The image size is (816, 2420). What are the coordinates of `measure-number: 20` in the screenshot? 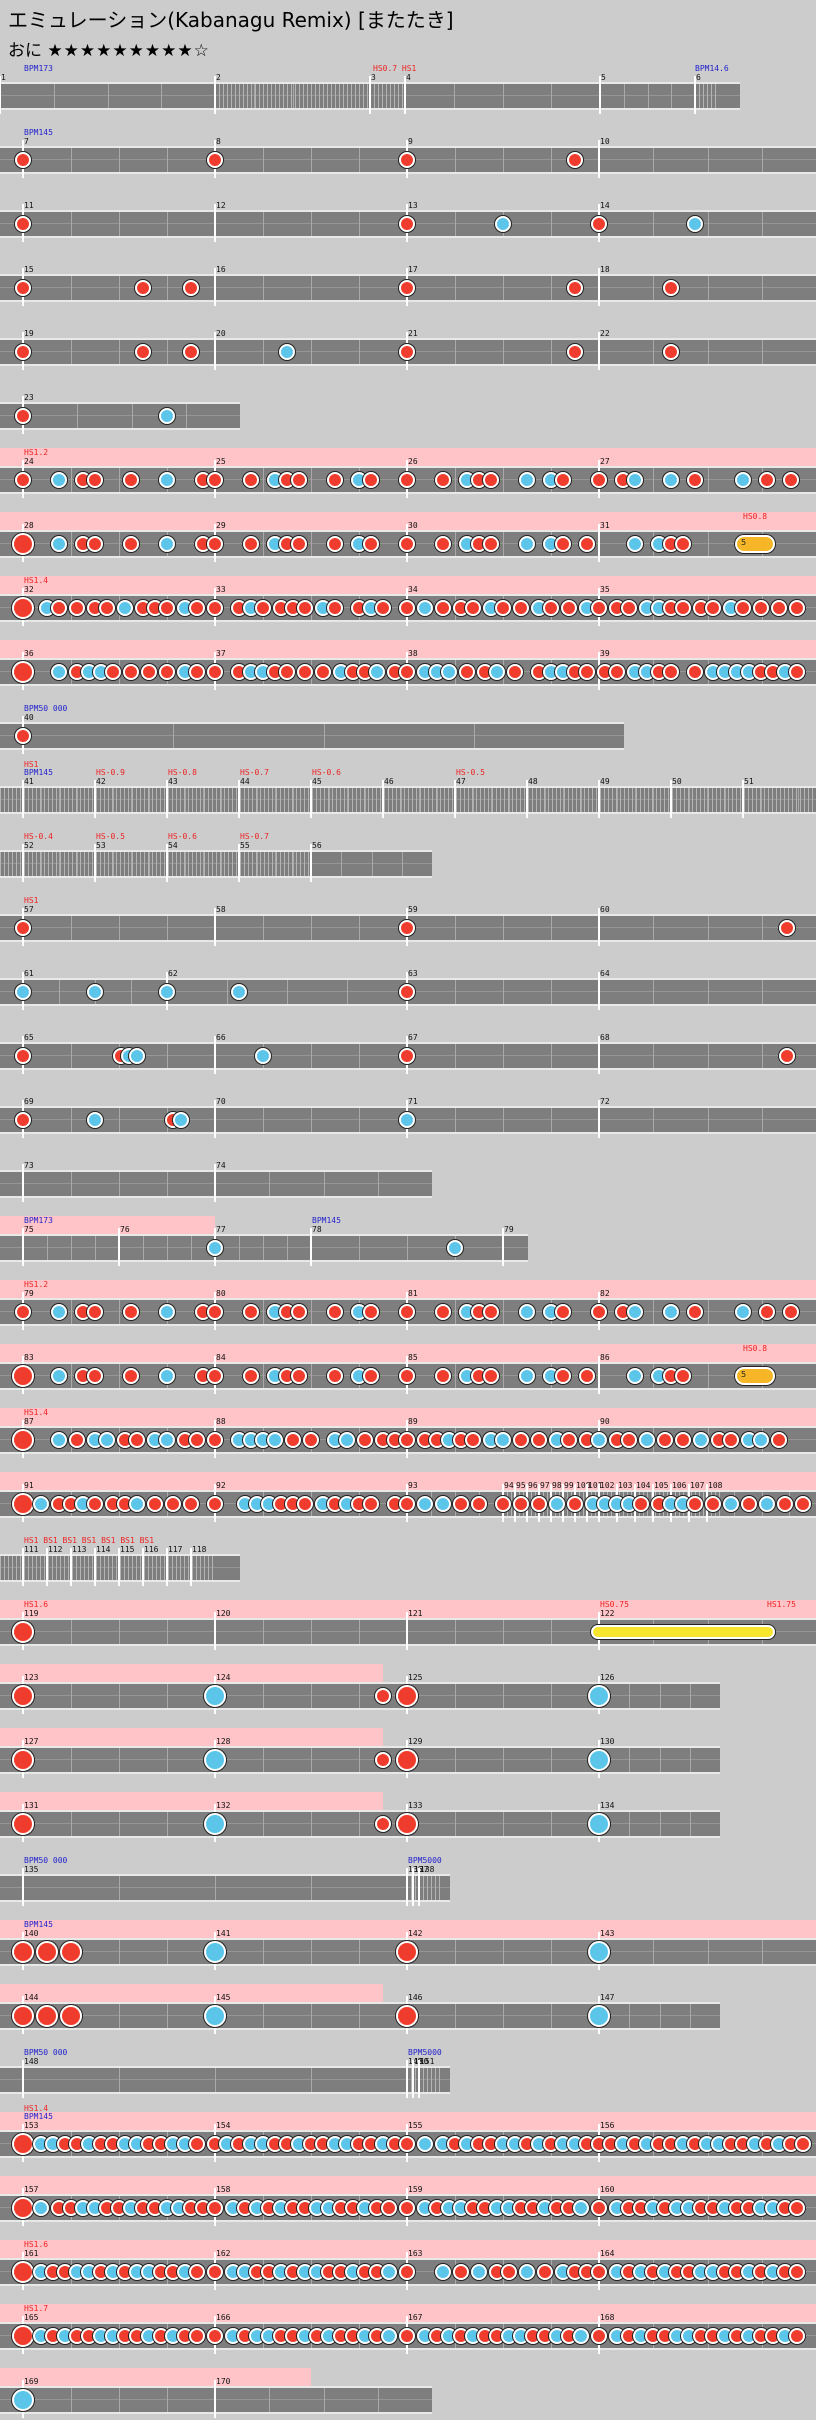 It's located at (221, 333).